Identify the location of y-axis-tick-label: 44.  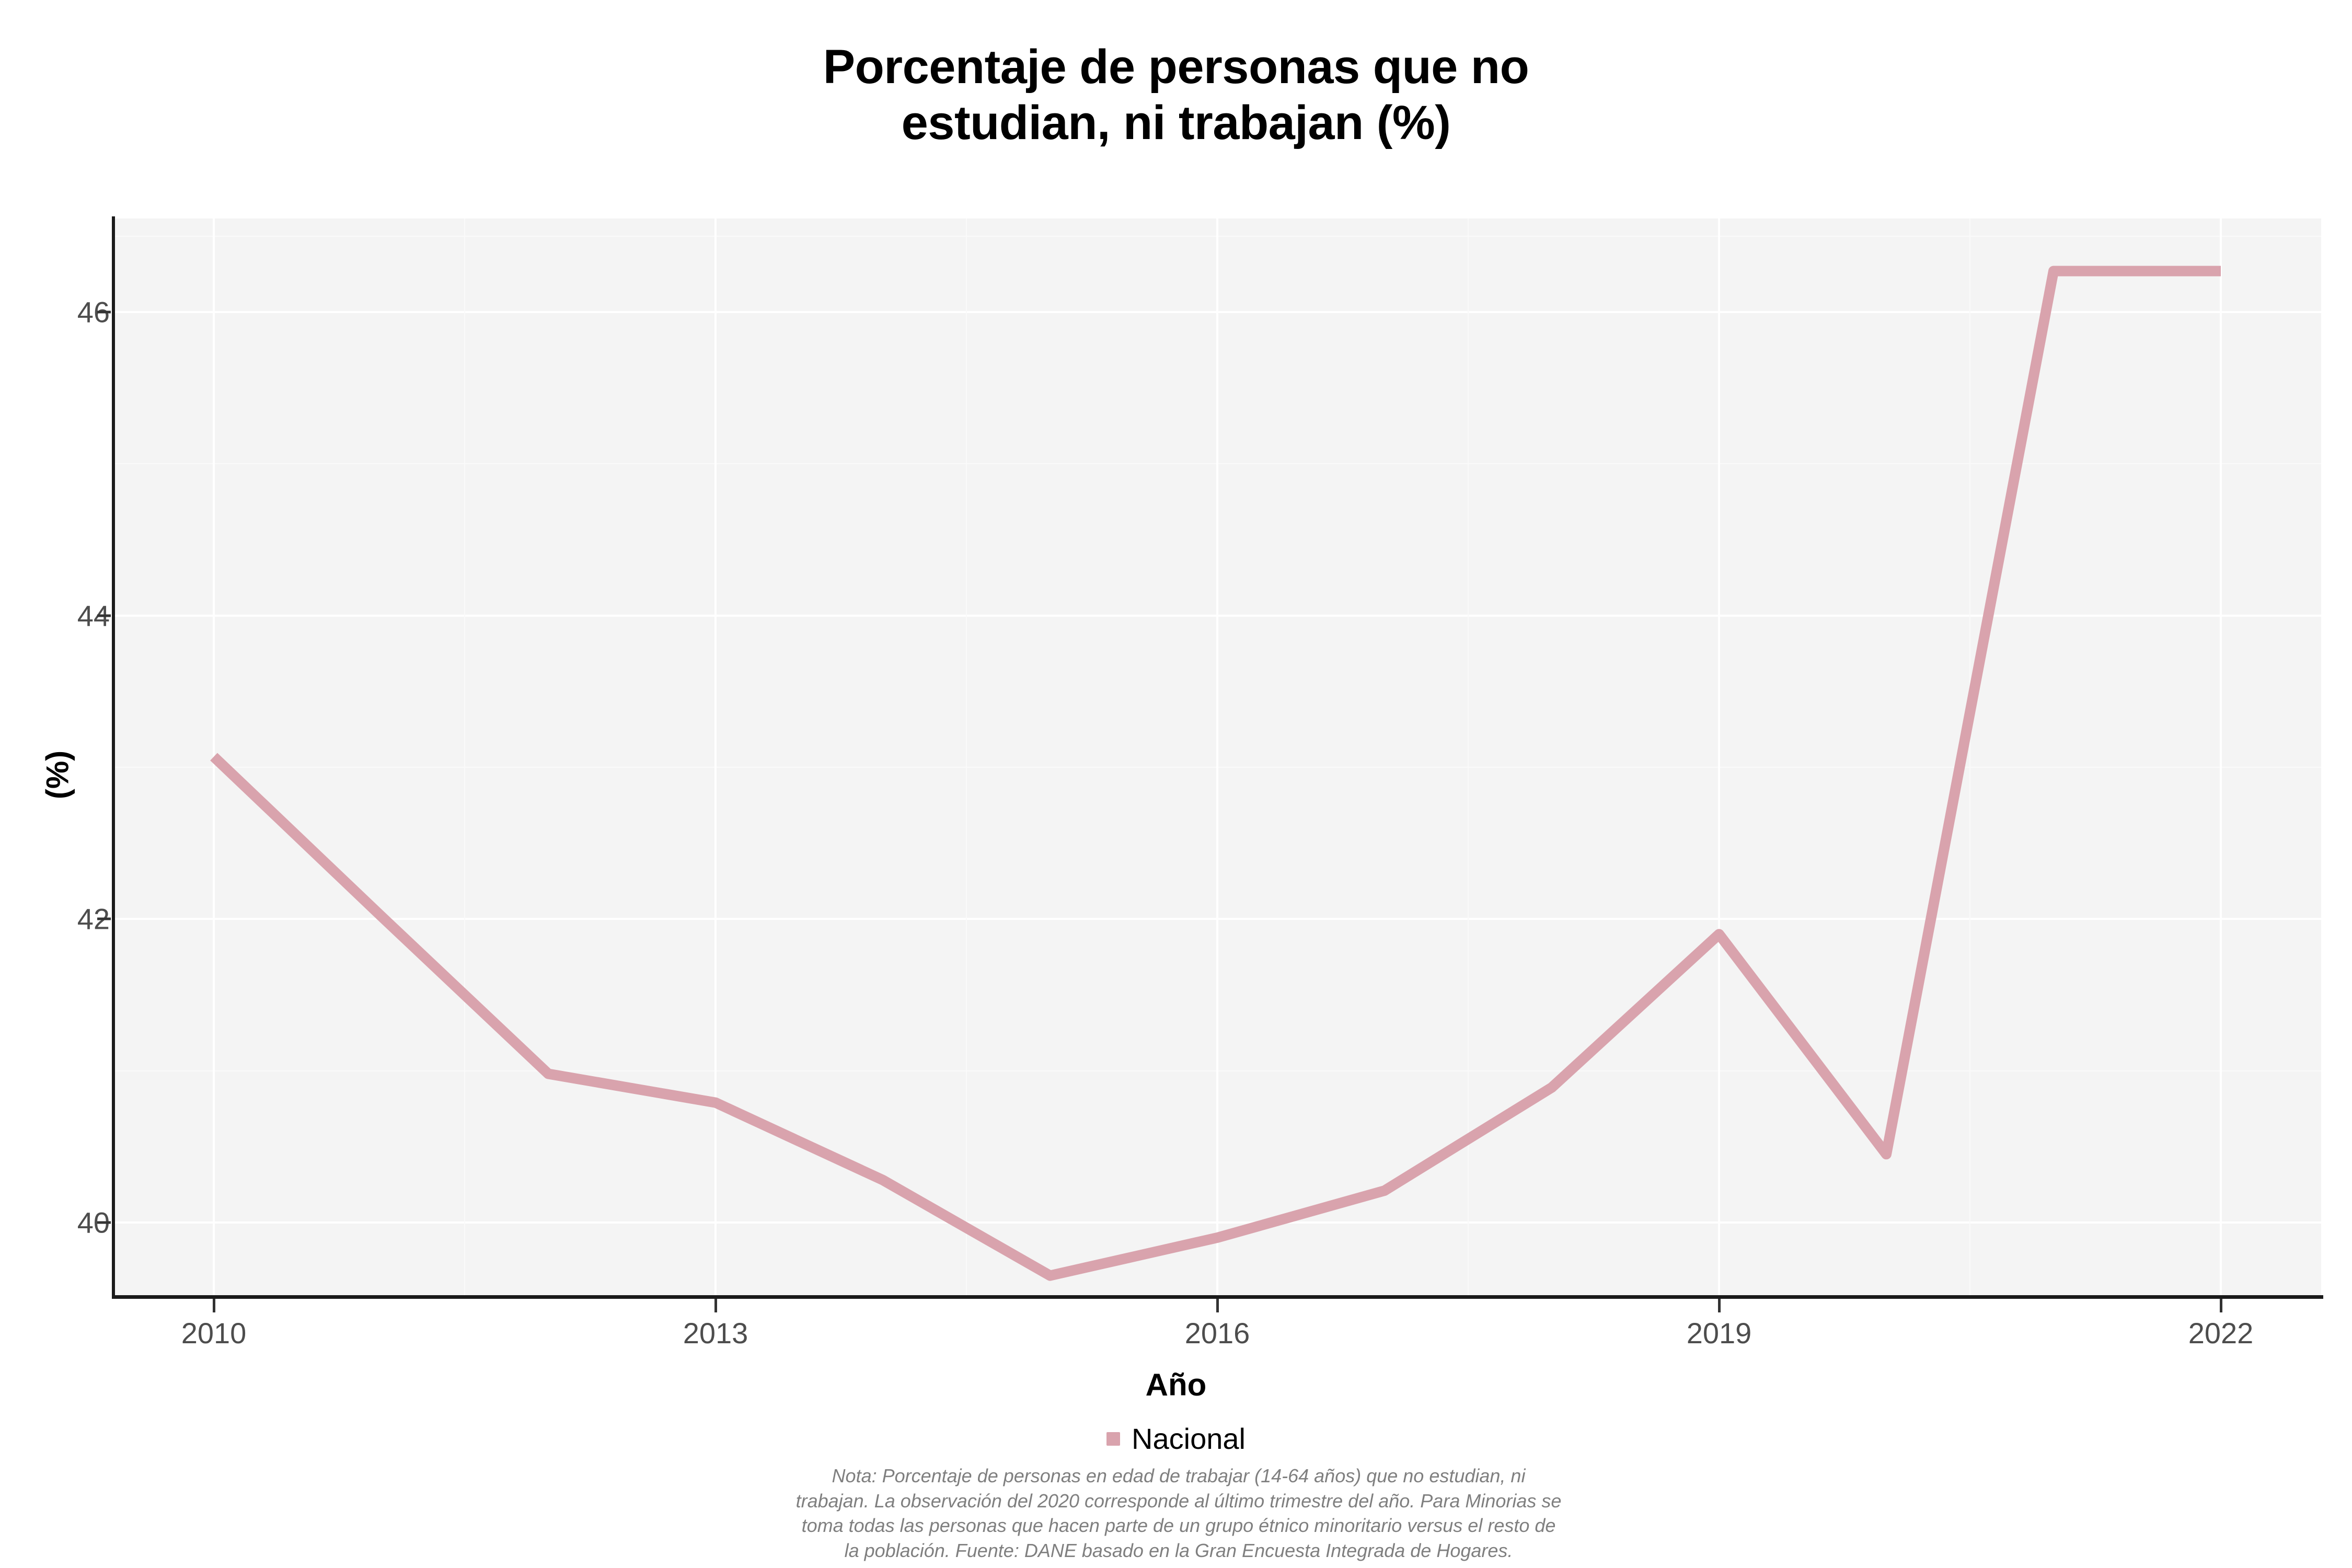
(93, 615).